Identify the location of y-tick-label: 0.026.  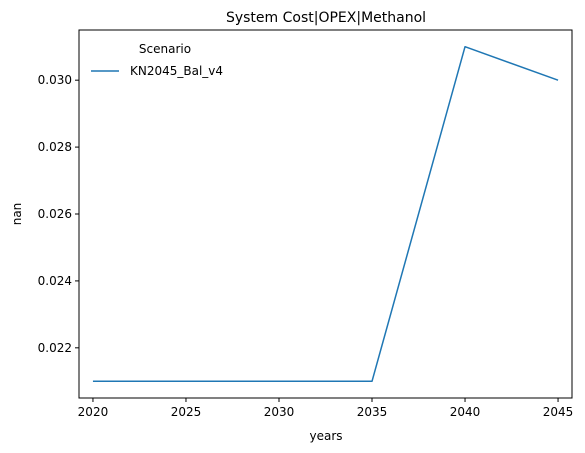
(55, 214).